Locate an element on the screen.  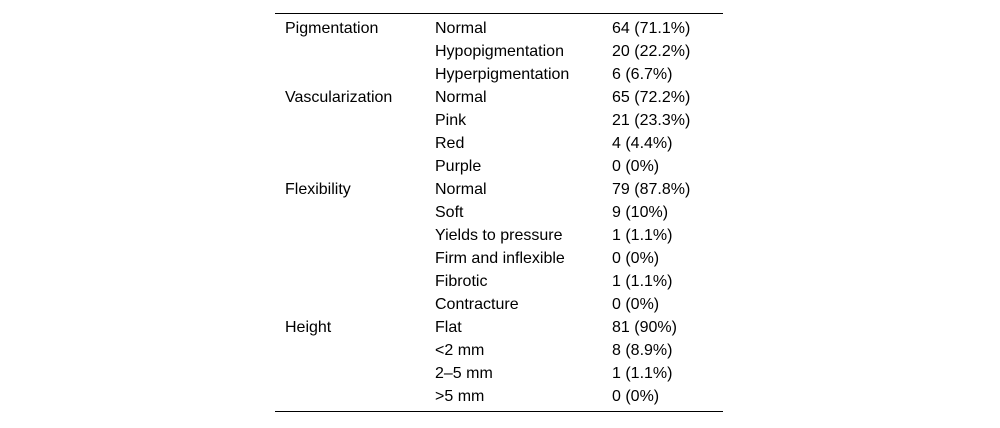
table-row: Hyperpigmentation 6 (6.7%) is located at coordinates (499, 74).